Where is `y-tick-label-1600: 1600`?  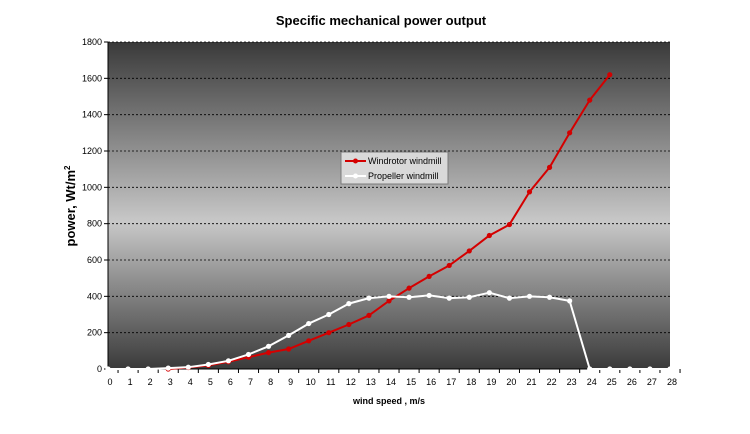 y-tick-label-1600: 1600 is located at coordinates (92, 78).